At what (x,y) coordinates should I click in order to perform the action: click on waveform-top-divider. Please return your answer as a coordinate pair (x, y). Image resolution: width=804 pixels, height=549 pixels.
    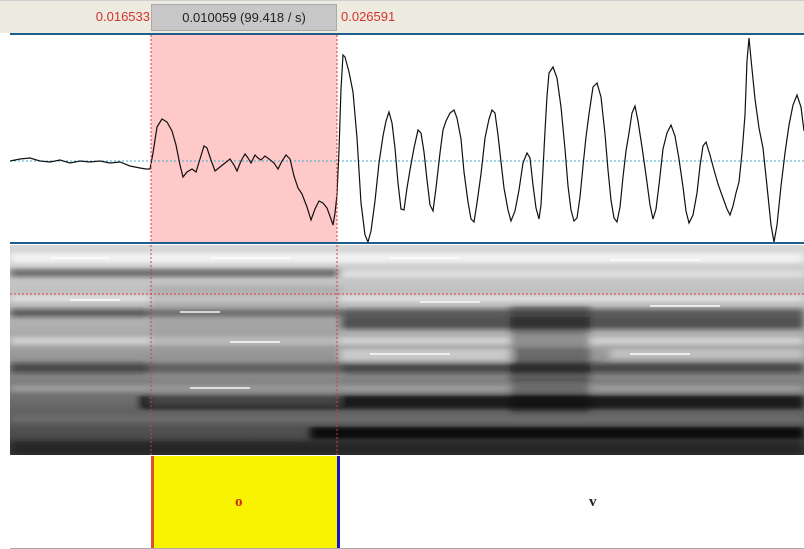
    Looking at the image, I should click on (407, 34).